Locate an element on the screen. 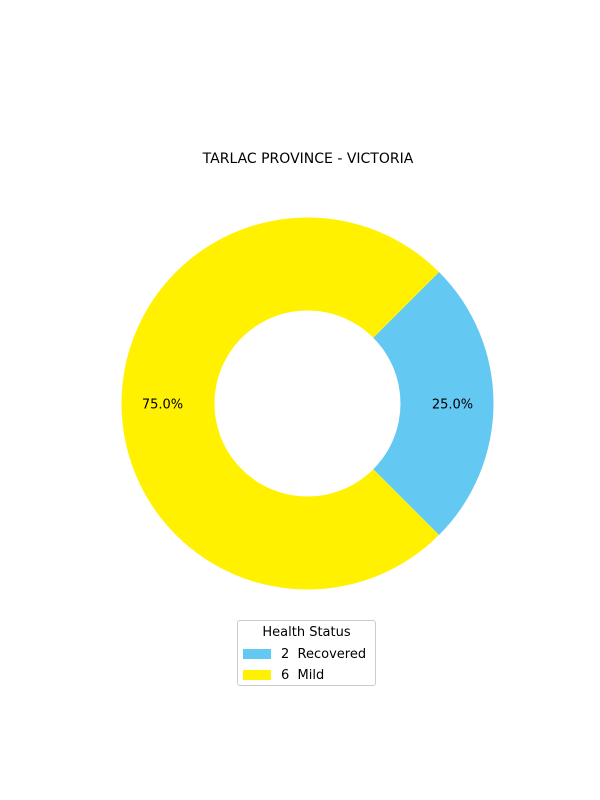 The width and height of the screenshot is (600, 800). legend-title: Health Status is located at coordinates (306, 632).